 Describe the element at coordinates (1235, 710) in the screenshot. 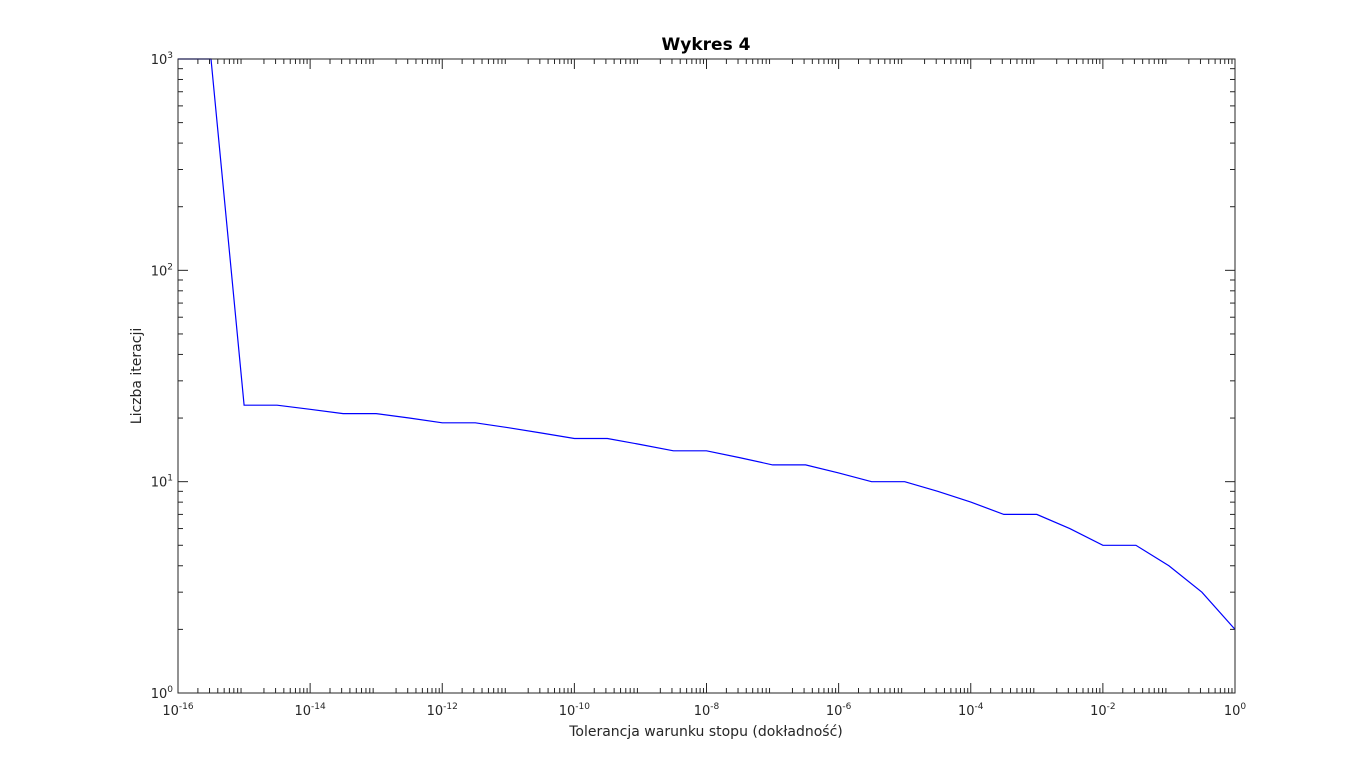

I see `x-tick-label: 10⁰` at that location.